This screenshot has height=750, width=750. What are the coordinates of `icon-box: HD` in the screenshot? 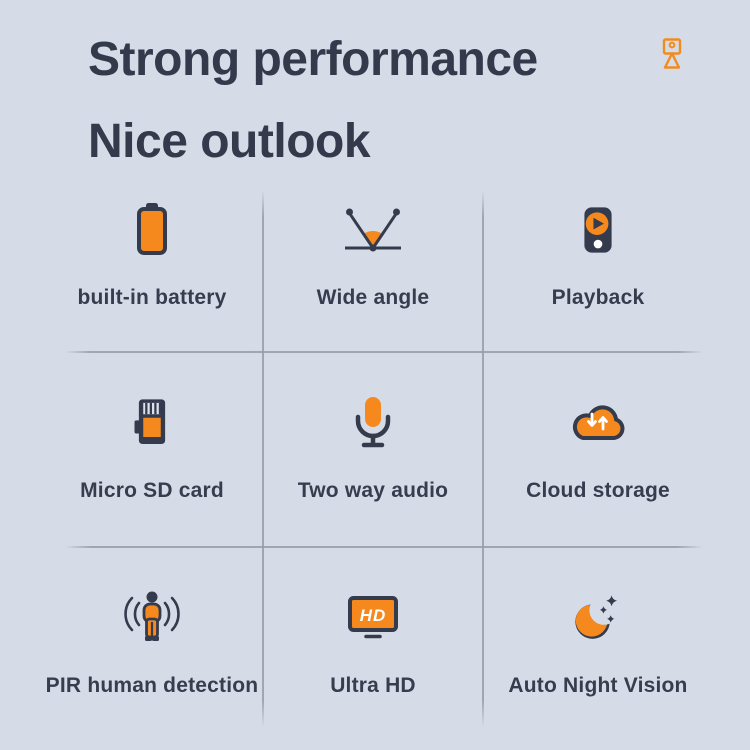 It's located at (373, 618).